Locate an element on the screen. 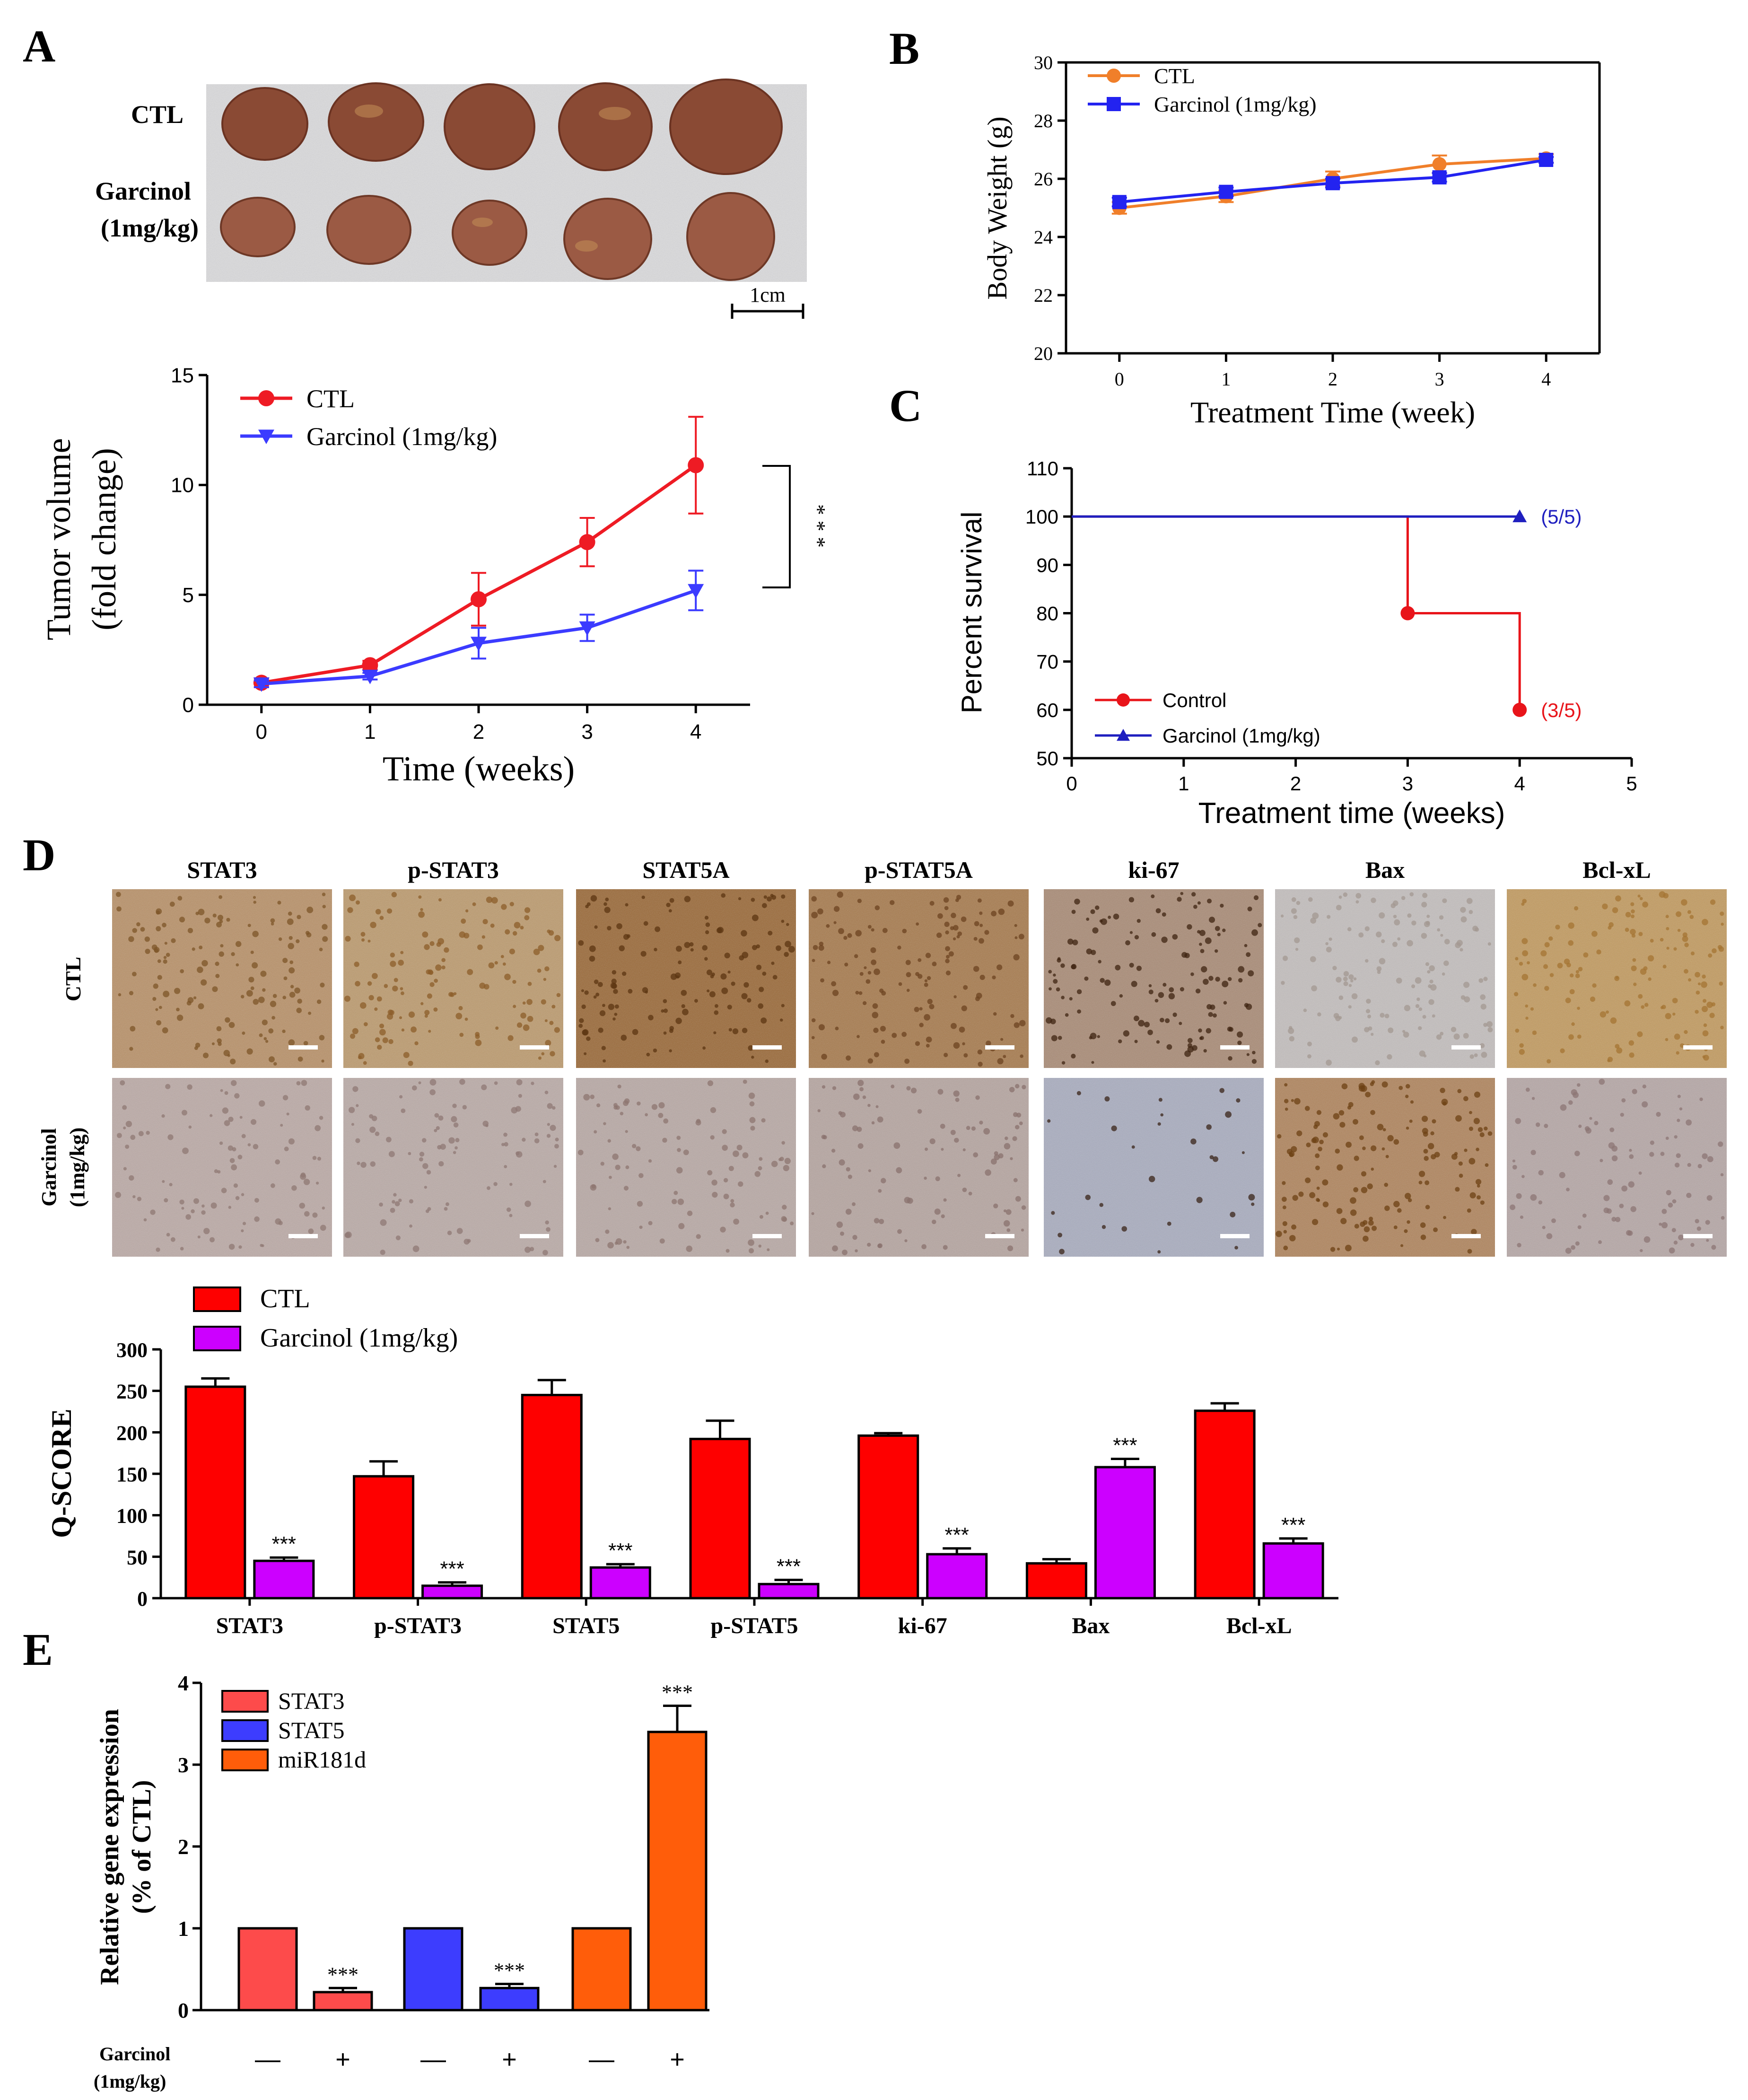  y-tick-label: 1 is located at coordinates (183, 1928).